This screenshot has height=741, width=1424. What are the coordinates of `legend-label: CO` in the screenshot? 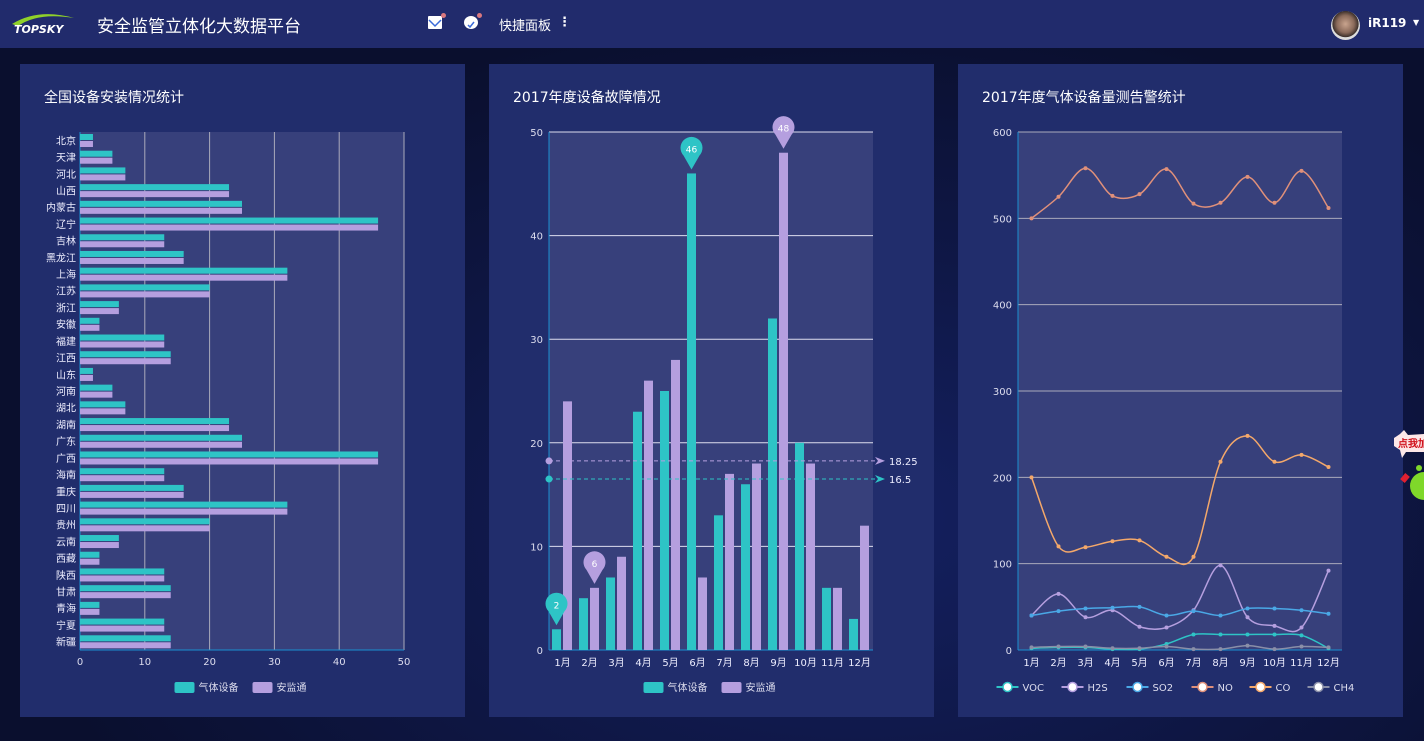 It's located at (1283, 688).